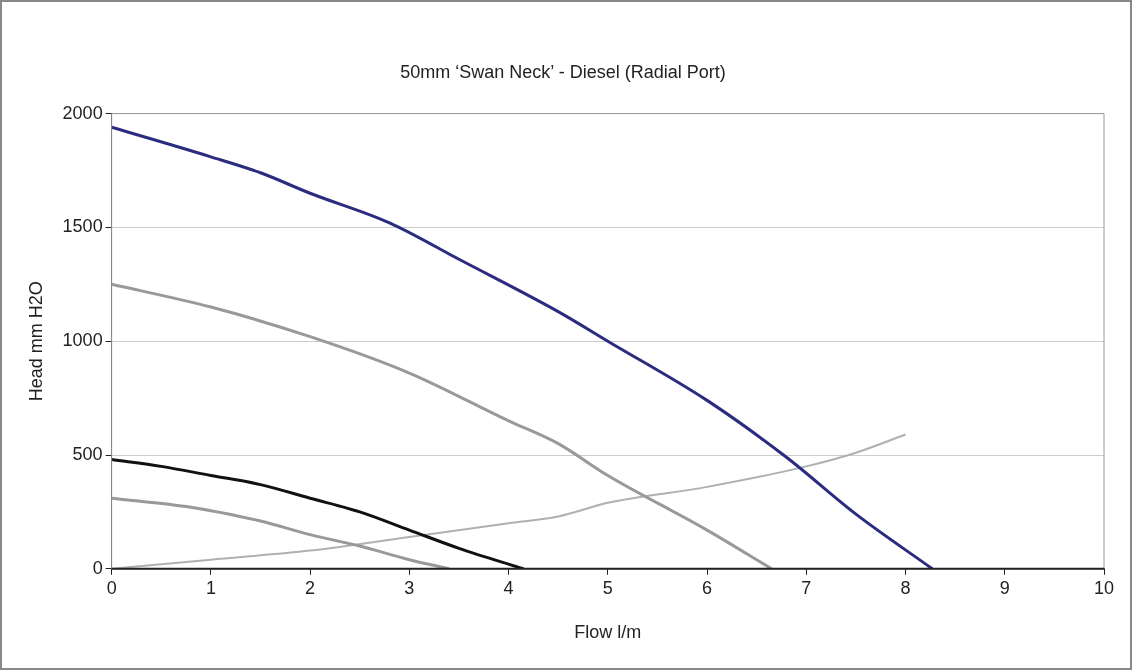 The image size is (1132, 670). Describe the element at coordinates (409, 587) in the screenshot. I see `x-tick-label: 3` at that location.